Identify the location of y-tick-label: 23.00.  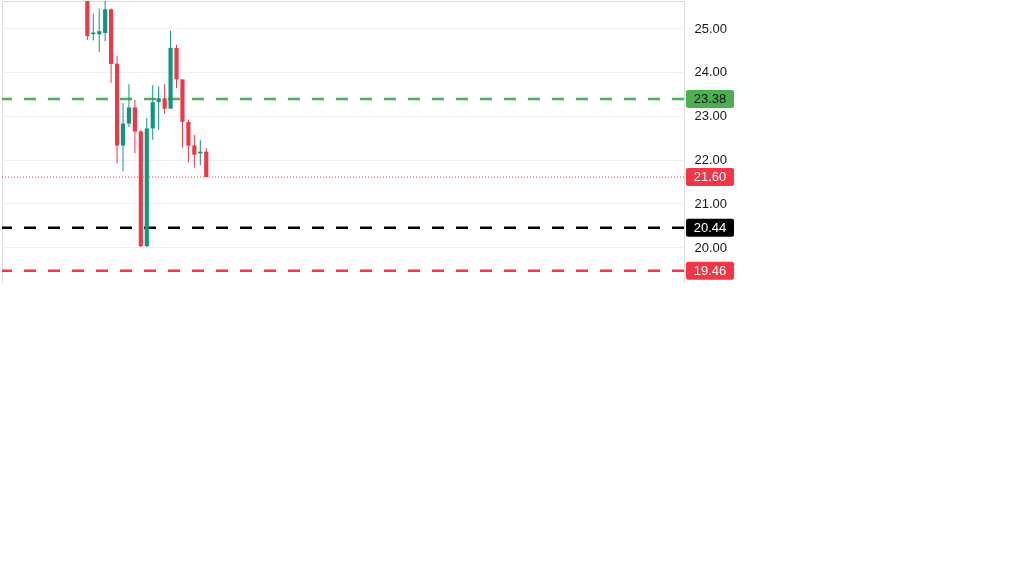
(711, 116).